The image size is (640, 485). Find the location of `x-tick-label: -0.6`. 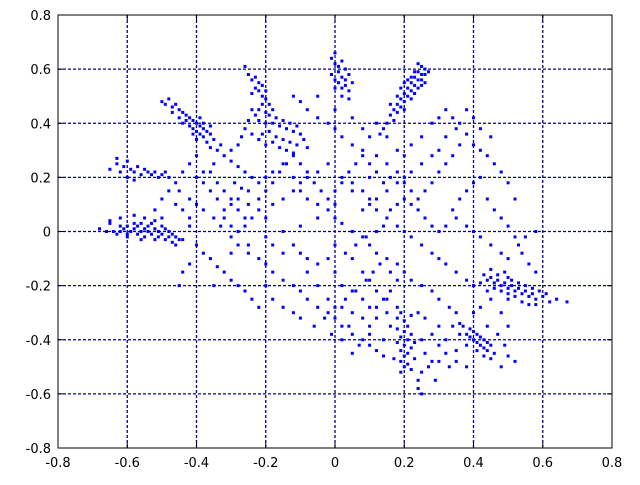

x-tick-label: -0.6 is located at coordinates (127, 463).